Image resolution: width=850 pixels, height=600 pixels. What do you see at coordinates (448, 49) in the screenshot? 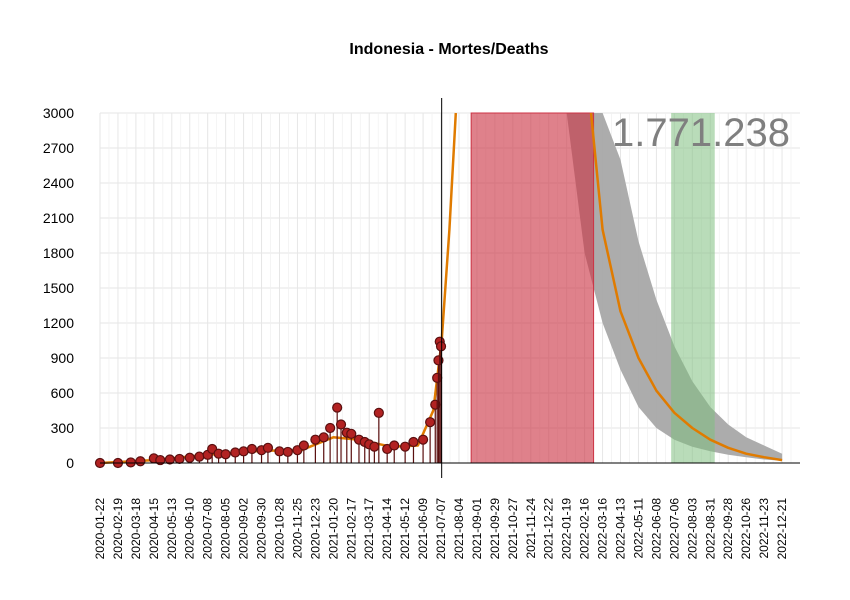
I see `chart-title: Indonesia - Mortes/Deaths` at bounding box center [448, 49].